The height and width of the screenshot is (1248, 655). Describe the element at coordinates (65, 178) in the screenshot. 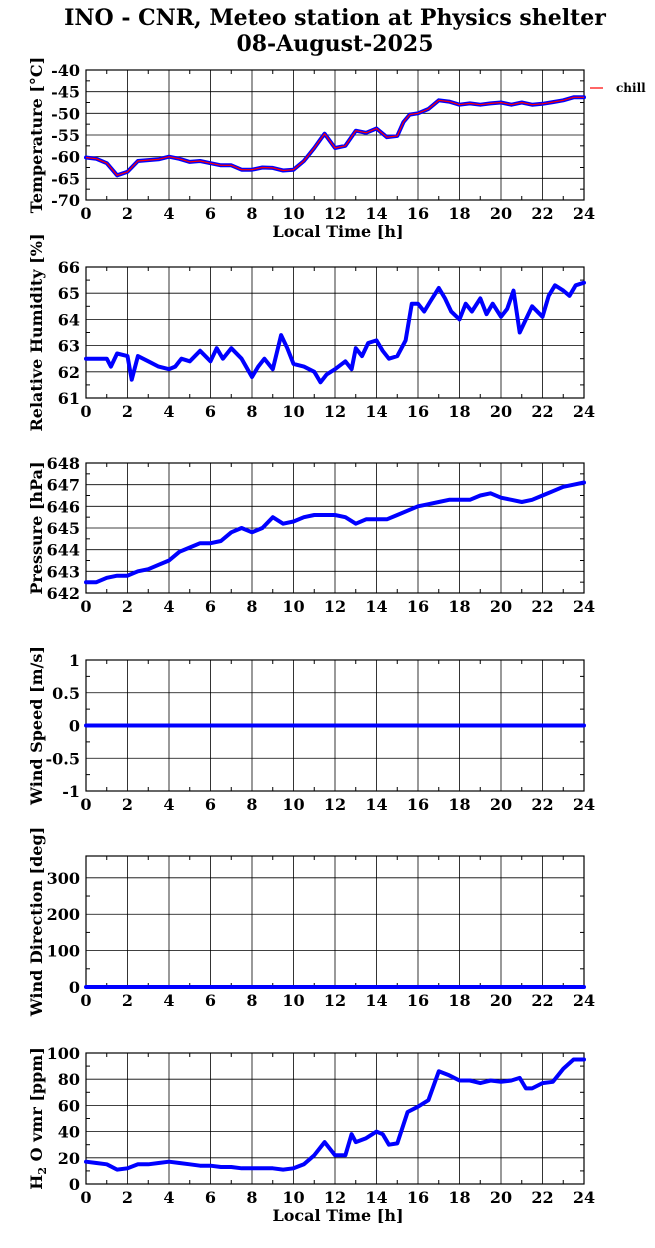

I see `y-tick-label: -65` at that location.